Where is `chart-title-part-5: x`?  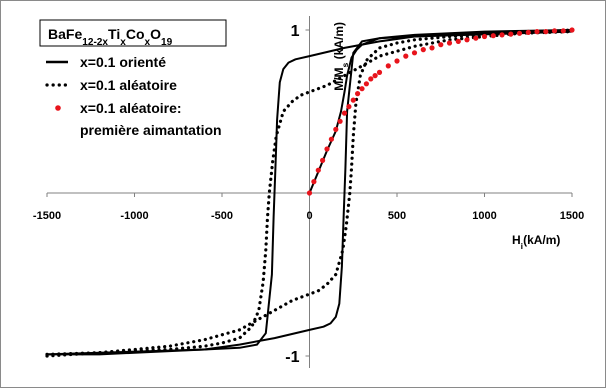
chart-title-part-5: x is located at coordinates (148, 42).